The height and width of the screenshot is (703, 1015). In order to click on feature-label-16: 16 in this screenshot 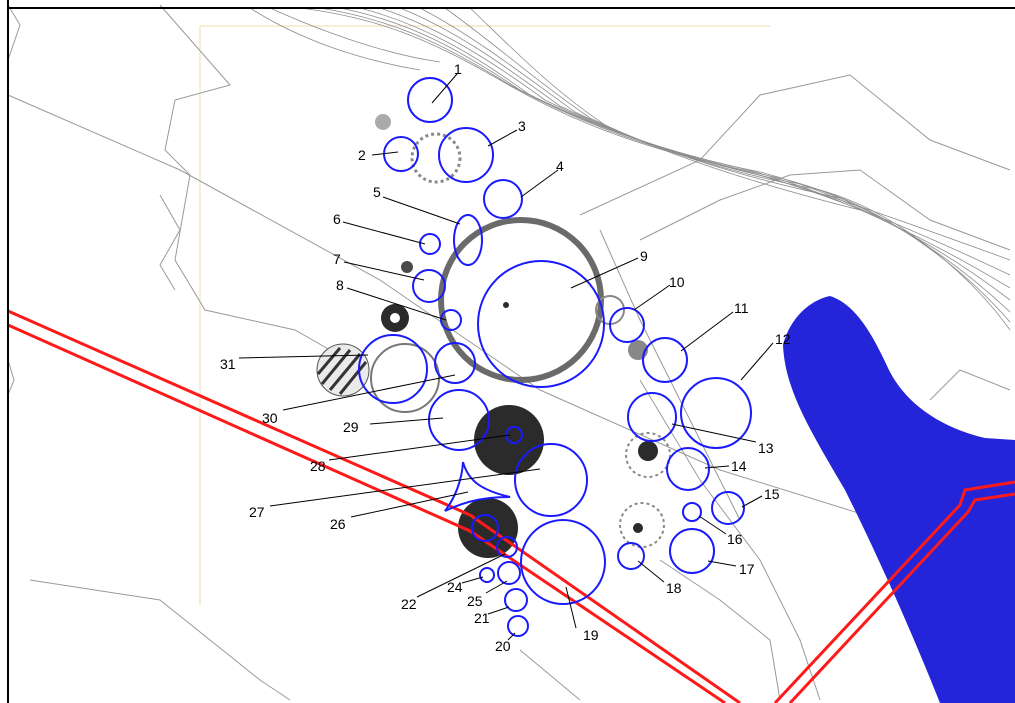, I will do `click(735, 539)`.